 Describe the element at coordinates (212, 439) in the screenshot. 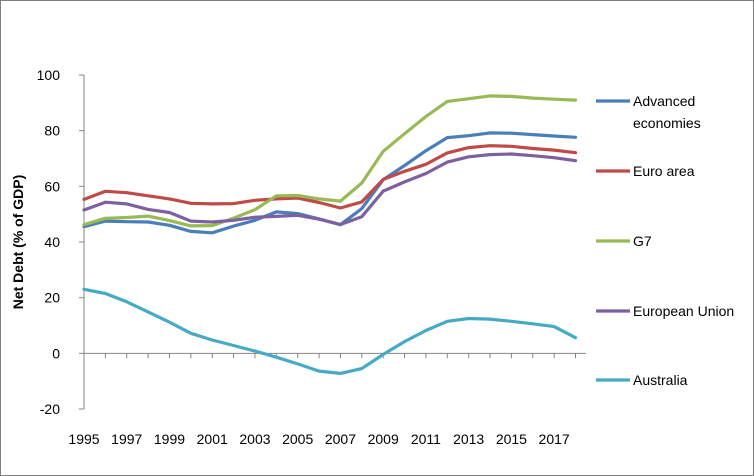

I see `x-tick-label: 2001` at that location.